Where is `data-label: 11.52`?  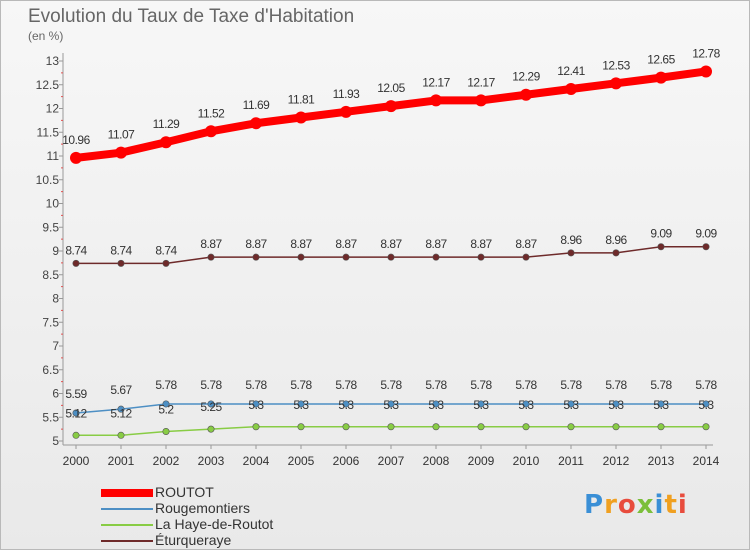
data-label: 11.52 is located at coordinates (211, 113).